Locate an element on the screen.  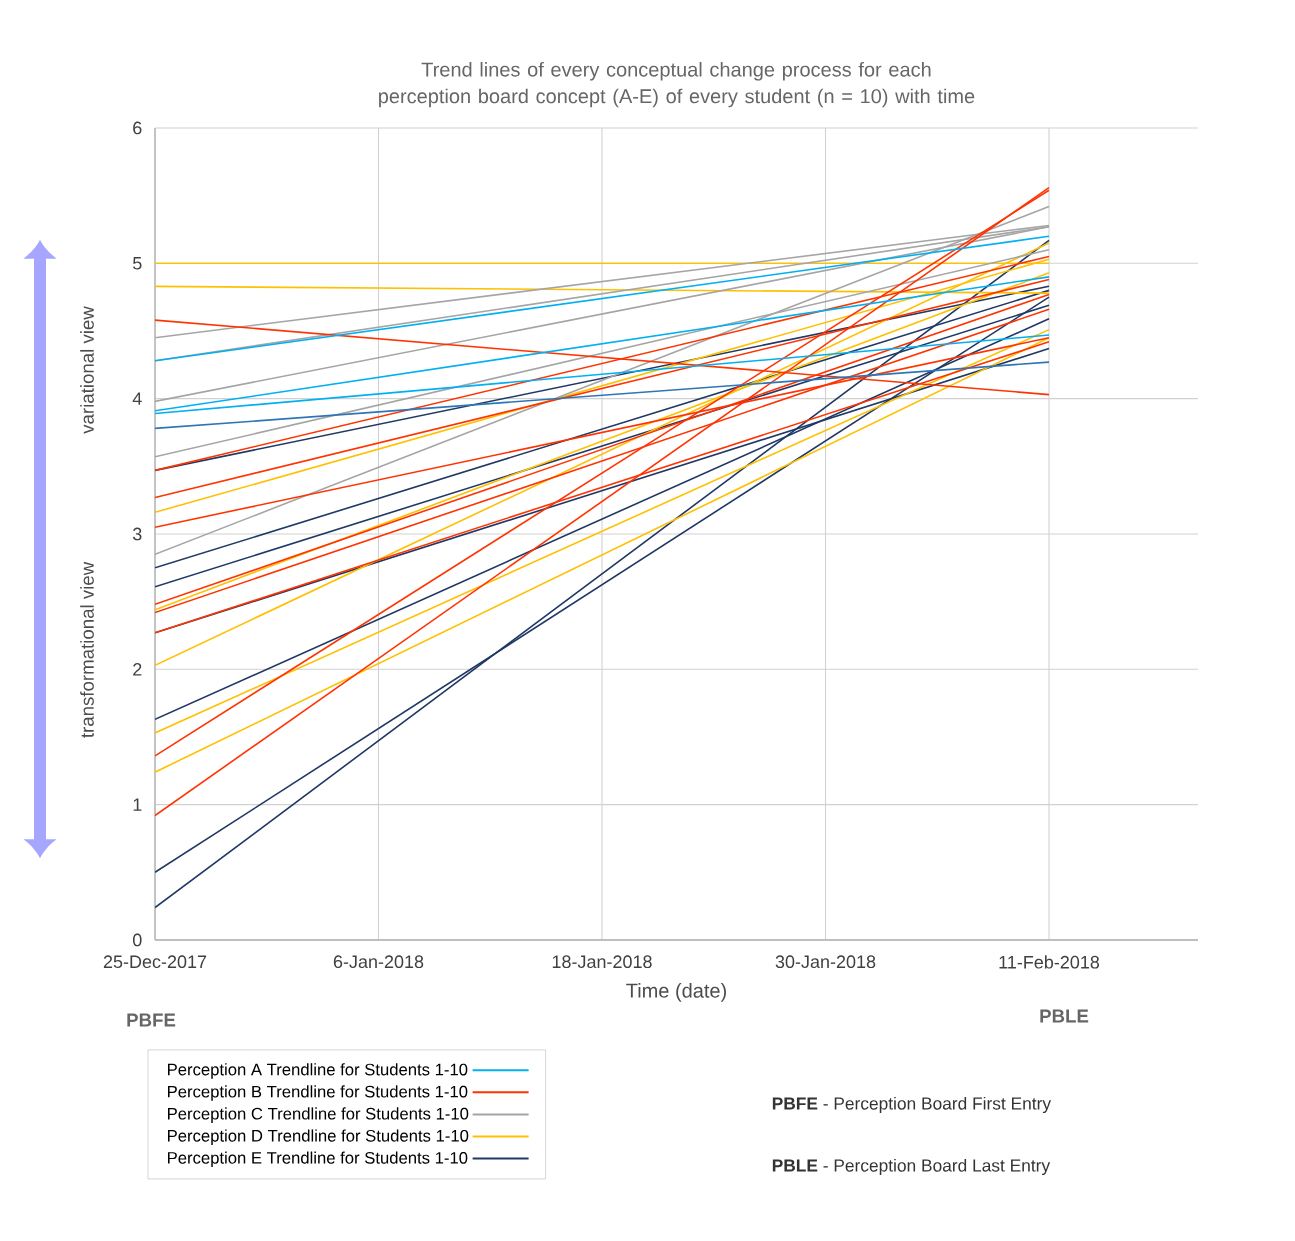
x-axis-title: Time (date) is located at coordinates (676, 992).